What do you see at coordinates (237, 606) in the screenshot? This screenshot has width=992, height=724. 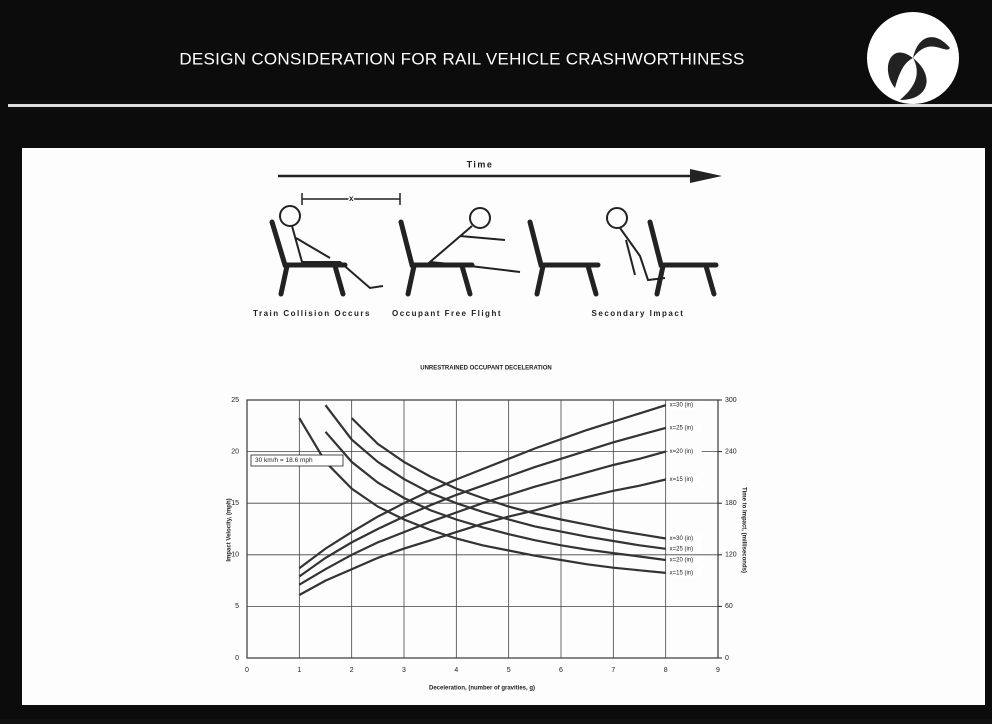 I see `y-tick-label: 5` at bounding box center [237, 606].